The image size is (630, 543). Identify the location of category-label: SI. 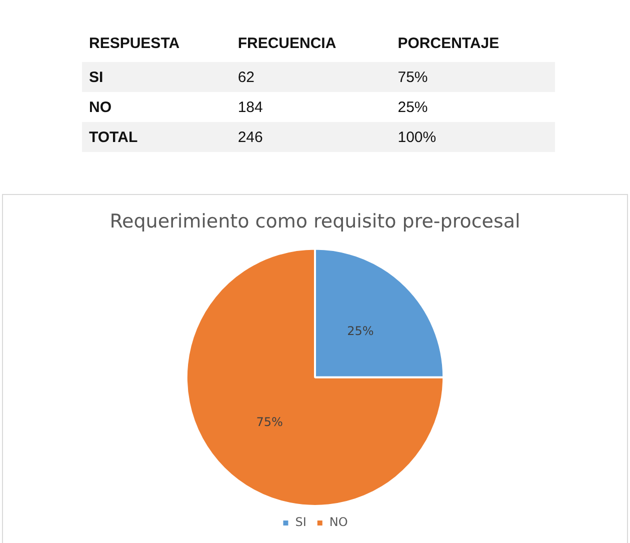
(96, 78).